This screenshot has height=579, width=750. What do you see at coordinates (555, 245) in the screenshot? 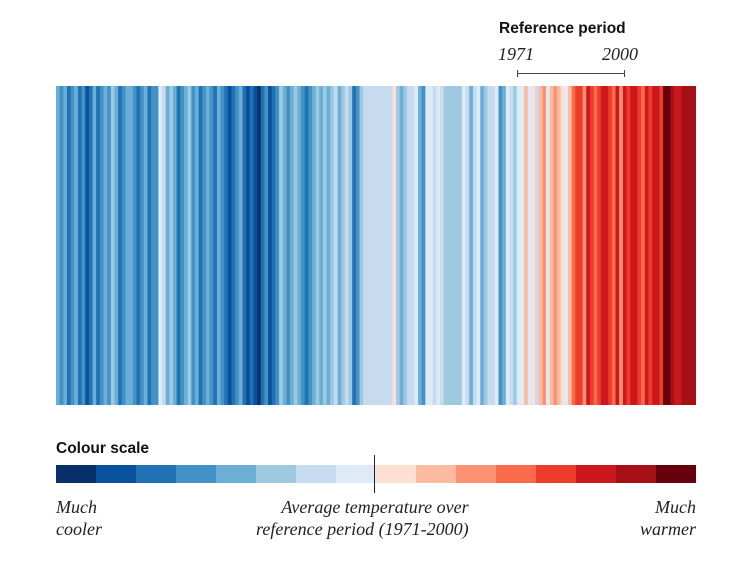
I see `stripe-1986` at bounding box center [555, 245].